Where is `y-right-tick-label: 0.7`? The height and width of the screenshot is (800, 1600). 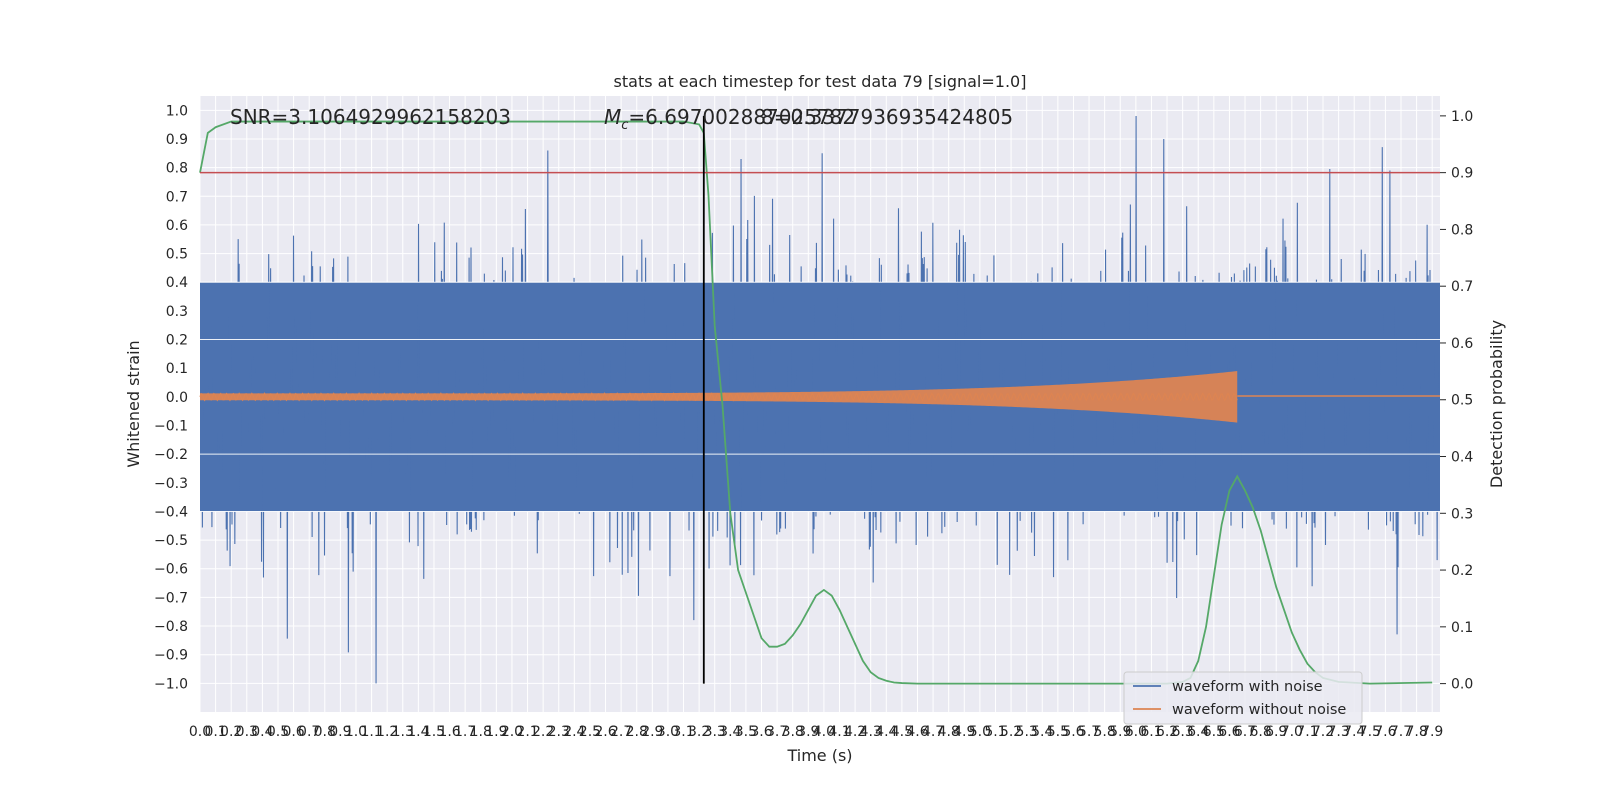 y-right-tick-label: 0.7 is located at coordinates (1462, 287).